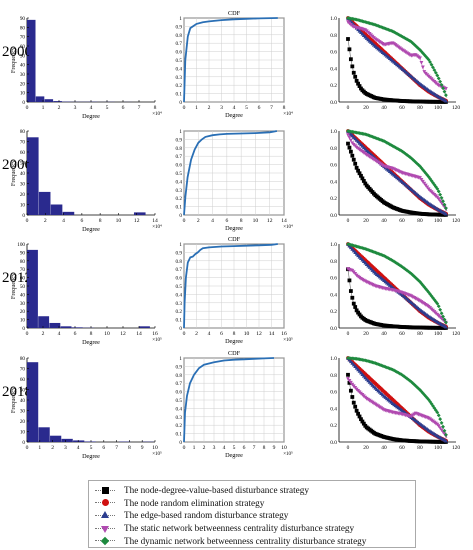 The width and height of the screenshot is (473, 550). Describe the element at coordinates (384, 108) in the screenshot. I see `x-tick-label: 40` at that location.